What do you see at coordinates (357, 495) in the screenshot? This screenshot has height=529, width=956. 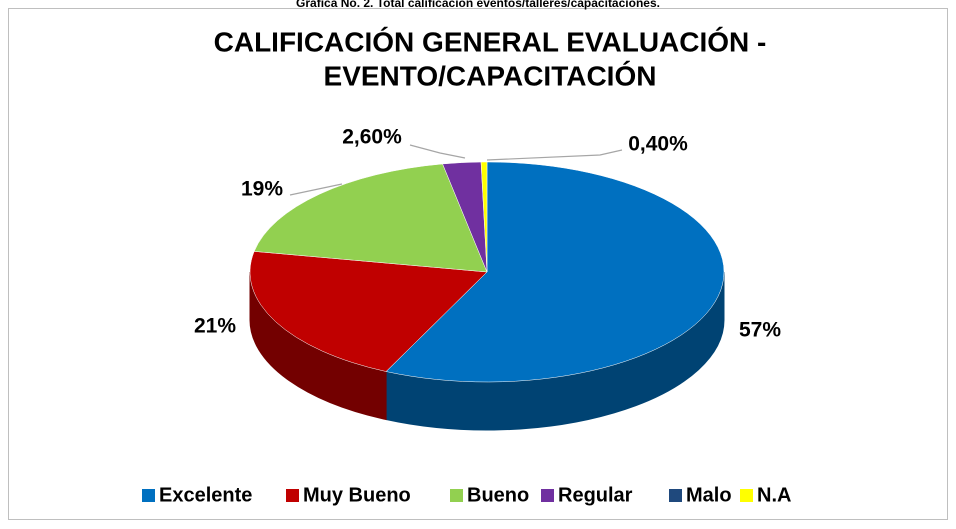 I see `legend-label: Muy Bueno` at bounding box center [357, 495].